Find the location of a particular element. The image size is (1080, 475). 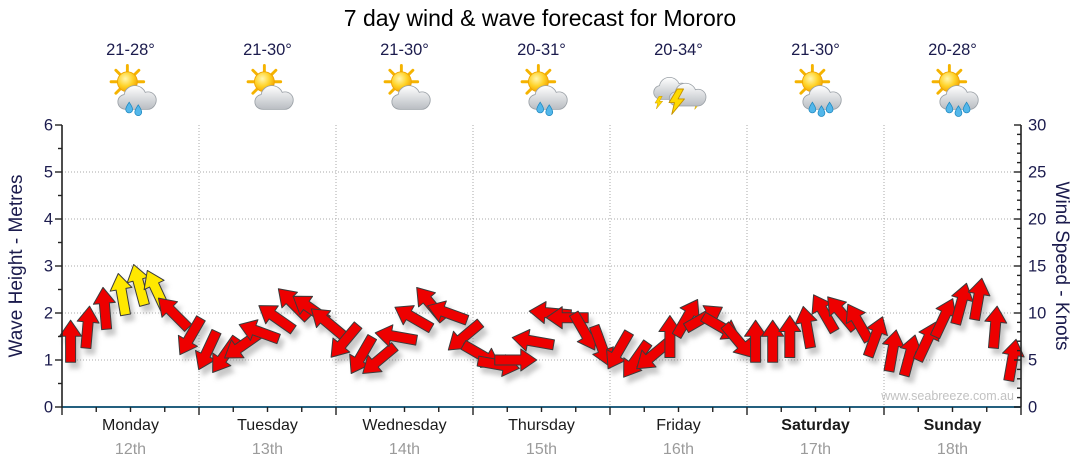

right-axis-tick-label: 25 is located at coordinates (1037, 173).